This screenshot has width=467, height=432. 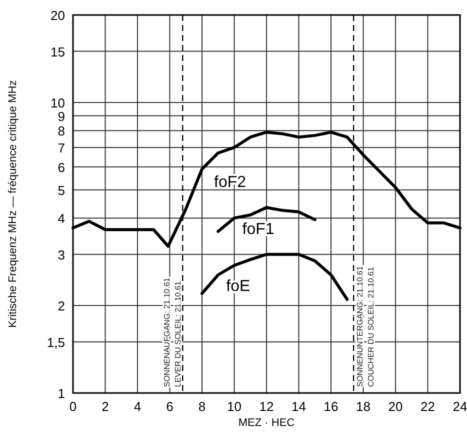 I want to click on y-tick-label: 15, so click(x=57, y=52).